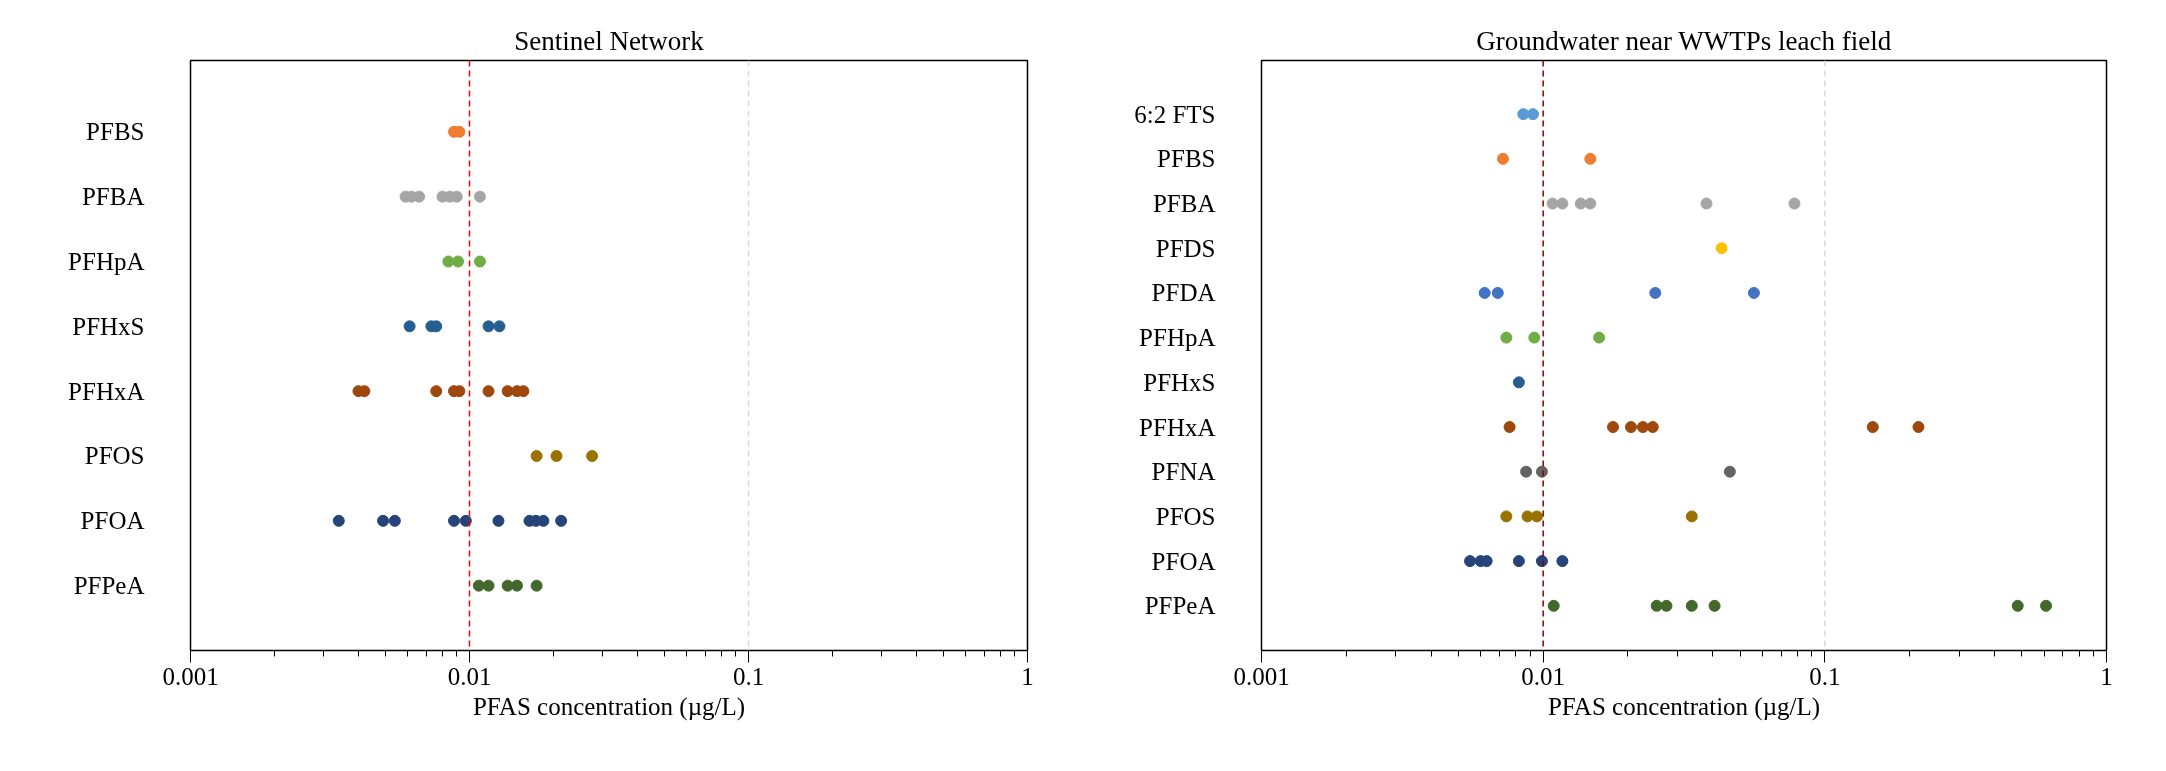 The image size is (2166, 771). I want to click on y-tick-label: PFNA, so click(1183, 472).